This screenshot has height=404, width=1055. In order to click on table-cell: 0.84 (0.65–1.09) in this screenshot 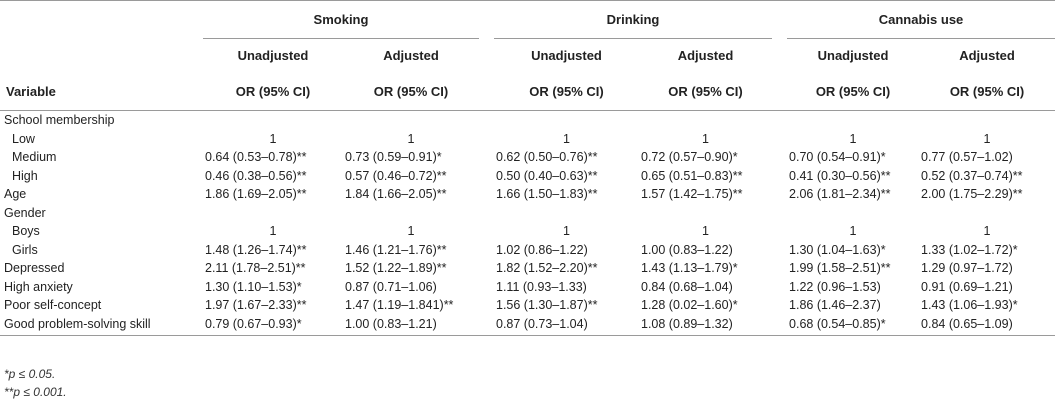, I will do `click(987, 325)`.